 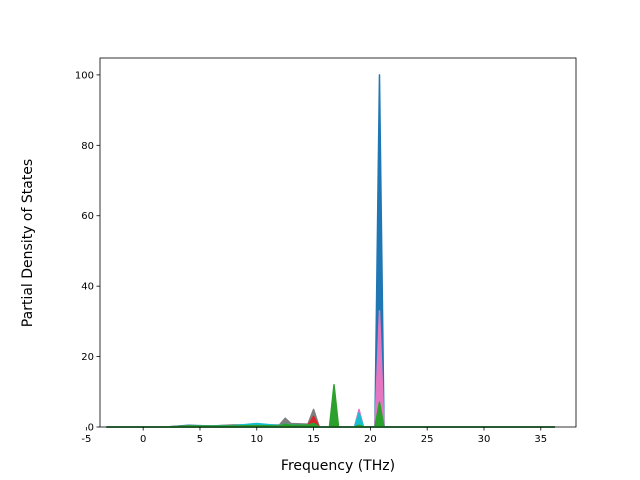 I want to click on y-tick-label: 0, so click(x=91, y=428).